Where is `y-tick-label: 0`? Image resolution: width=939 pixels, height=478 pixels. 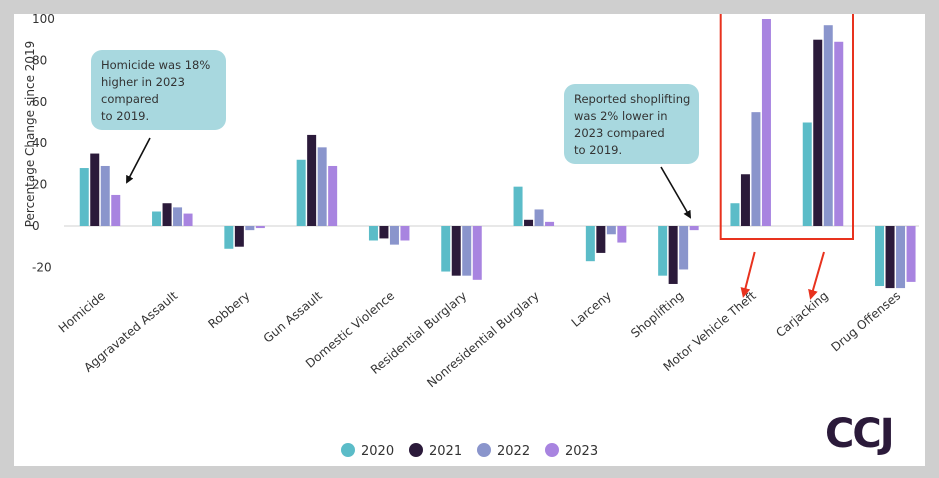 y-tick-label: 0 is located at coordinates (36, 226).